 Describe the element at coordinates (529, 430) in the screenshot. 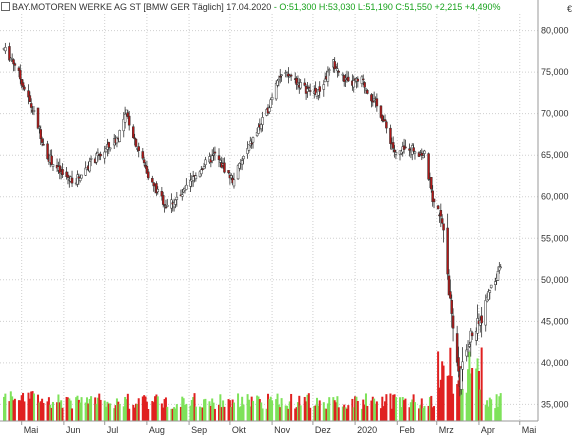

I see `x-tick-label: Mai` at that location.